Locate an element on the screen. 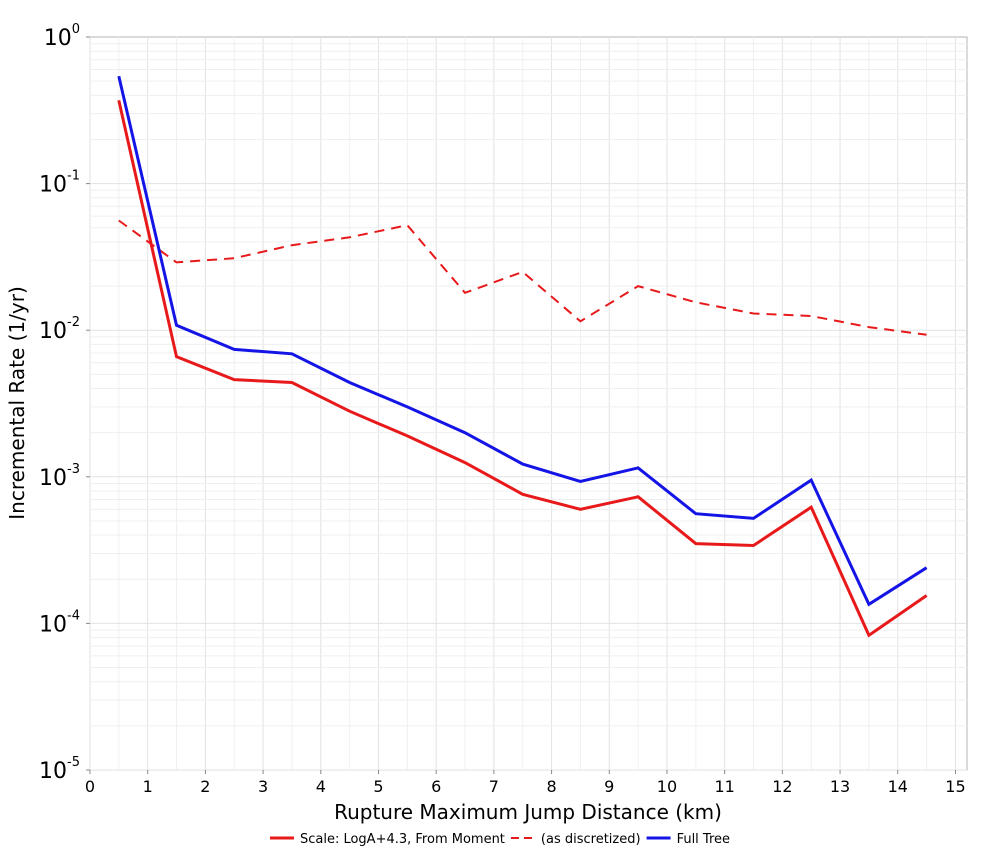  x-tick-label: 10 is located at coordinates (667, 786).